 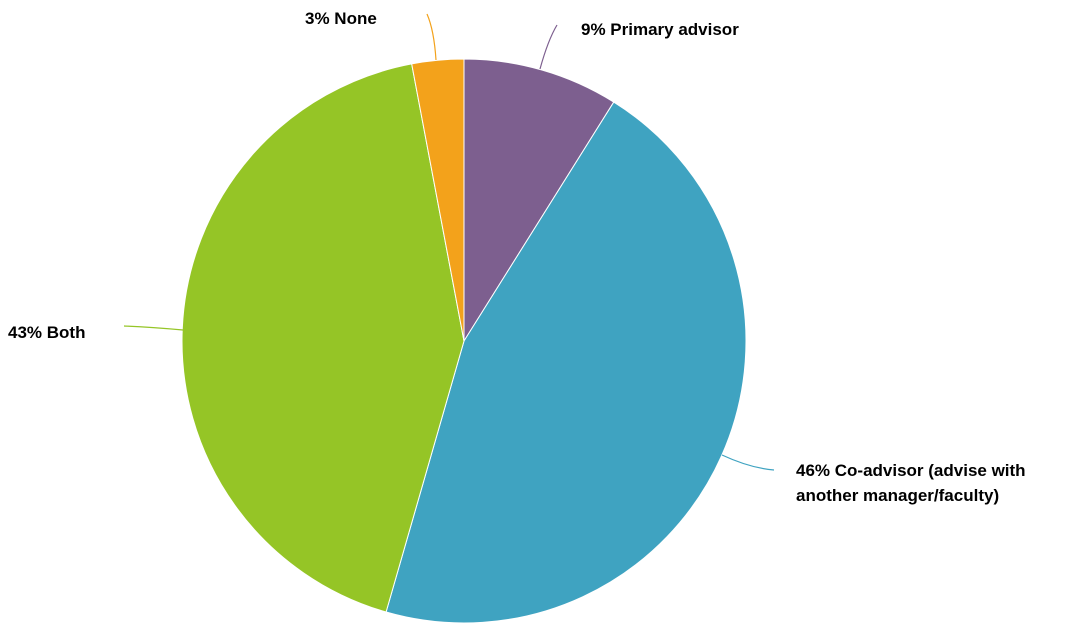 What do you see at coordinates (341, 18) in the screenshot?
I see `slice-label-none: 3% None` at bounding box center [341, 18].